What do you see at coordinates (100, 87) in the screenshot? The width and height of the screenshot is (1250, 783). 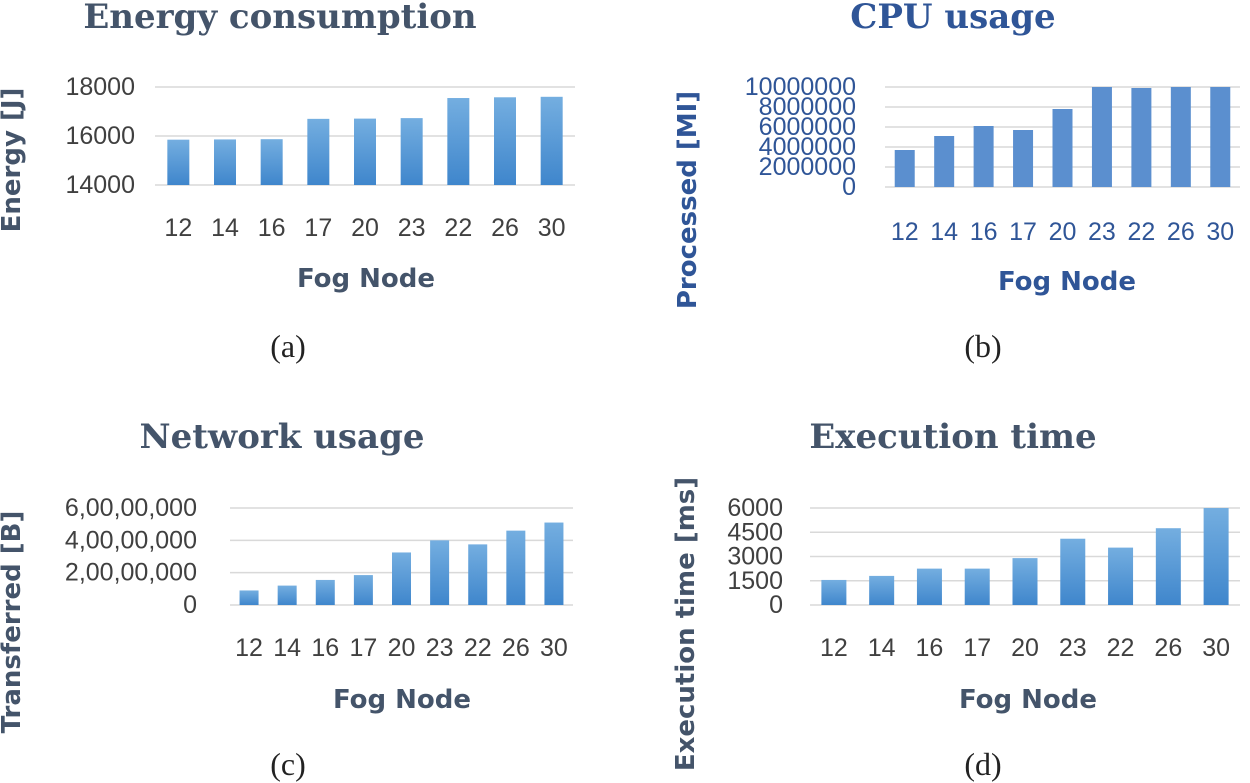 I see `y-tick-label: 18000` at bounding box center [100, 87].